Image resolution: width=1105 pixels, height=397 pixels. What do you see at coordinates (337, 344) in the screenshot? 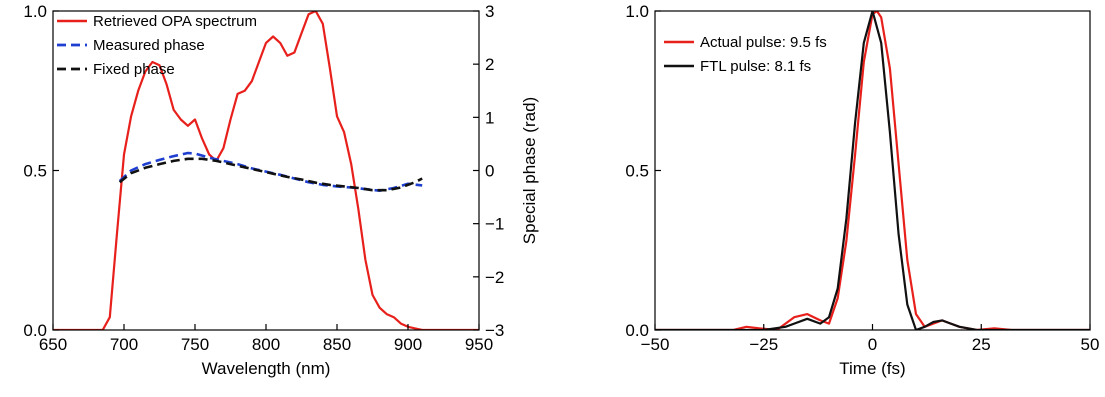
I see `x-tick-label: 850` at bounding box center [337, 344].